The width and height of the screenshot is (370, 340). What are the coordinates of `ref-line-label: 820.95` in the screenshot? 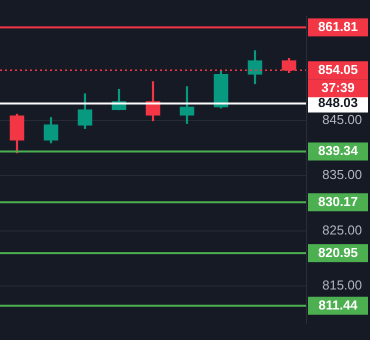 It's located at (338, 252).